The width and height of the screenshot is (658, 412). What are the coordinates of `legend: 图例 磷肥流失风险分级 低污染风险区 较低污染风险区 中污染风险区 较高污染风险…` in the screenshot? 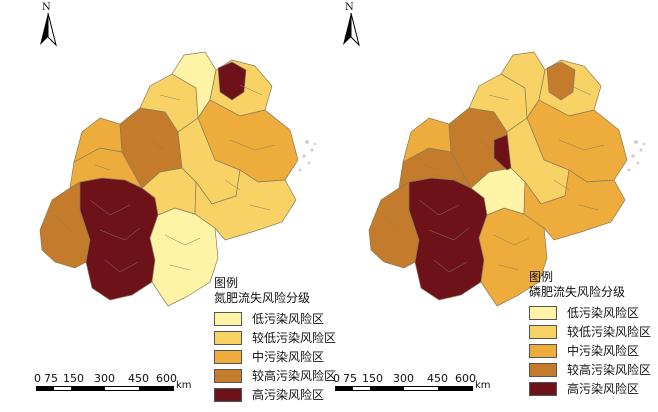 It's located at (590, 334).